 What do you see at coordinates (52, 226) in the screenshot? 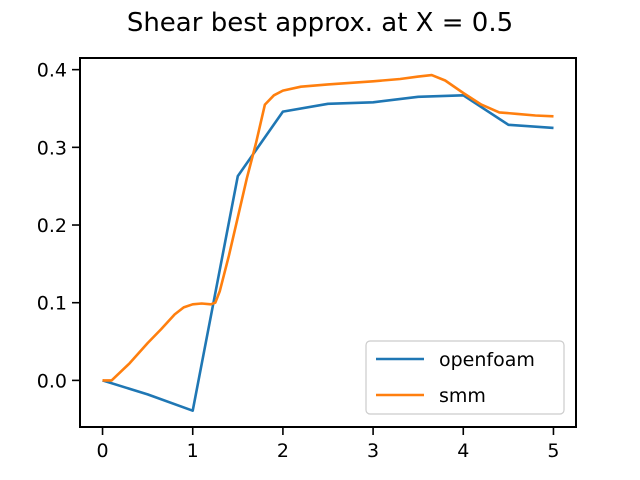
I see `y-tick-label: 0.2` at bounding box center [52, 226].